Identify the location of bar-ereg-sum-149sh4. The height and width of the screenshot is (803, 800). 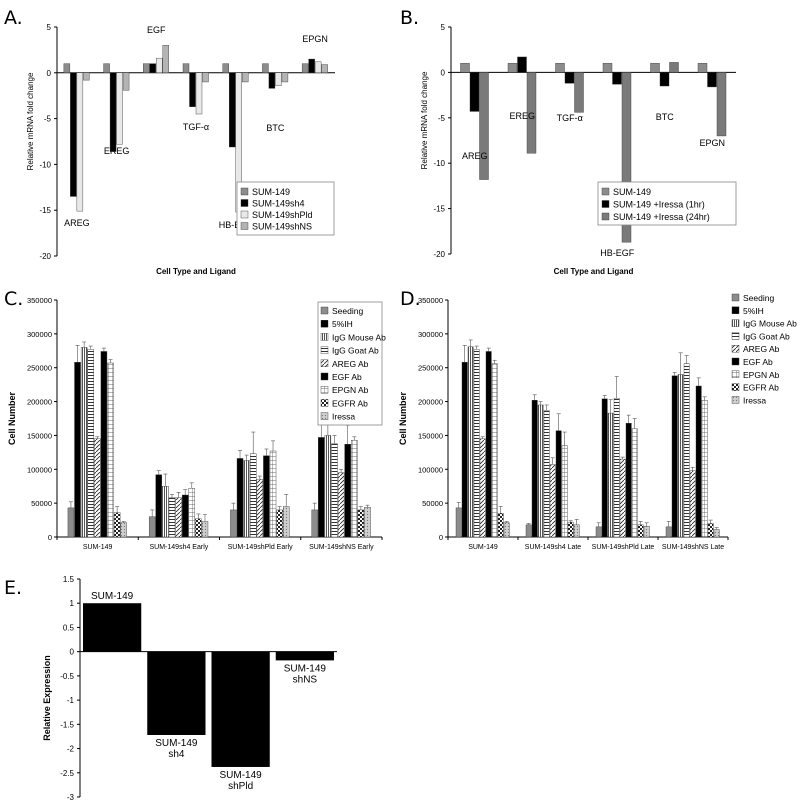
(113, 112).